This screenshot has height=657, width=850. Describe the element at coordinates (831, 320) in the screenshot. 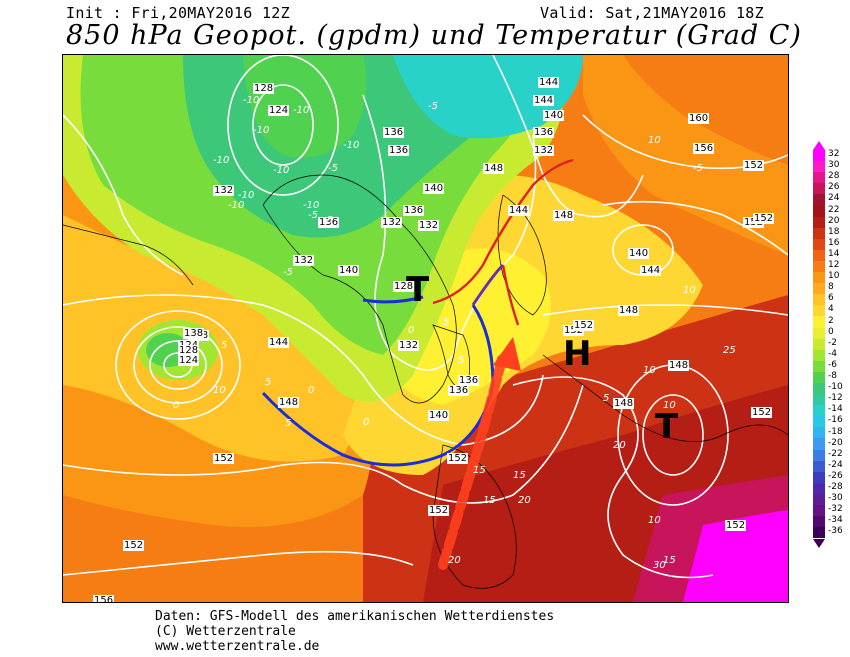

I see `legend-value: 2` at that location.